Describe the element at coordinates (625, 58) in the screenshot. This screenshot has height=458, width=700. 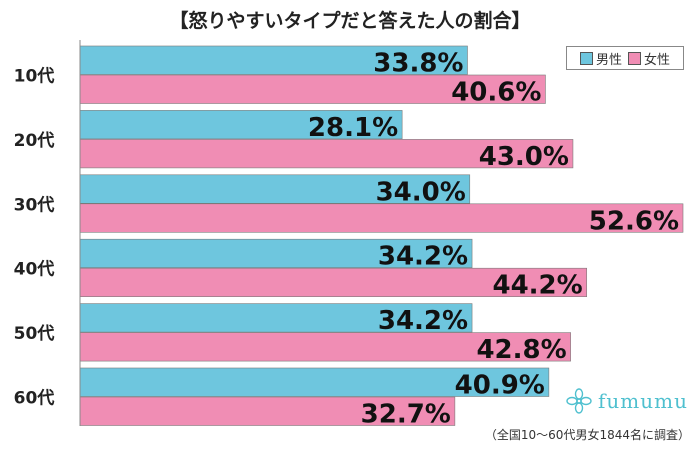
I see `legend: 男性 女性` at that location.